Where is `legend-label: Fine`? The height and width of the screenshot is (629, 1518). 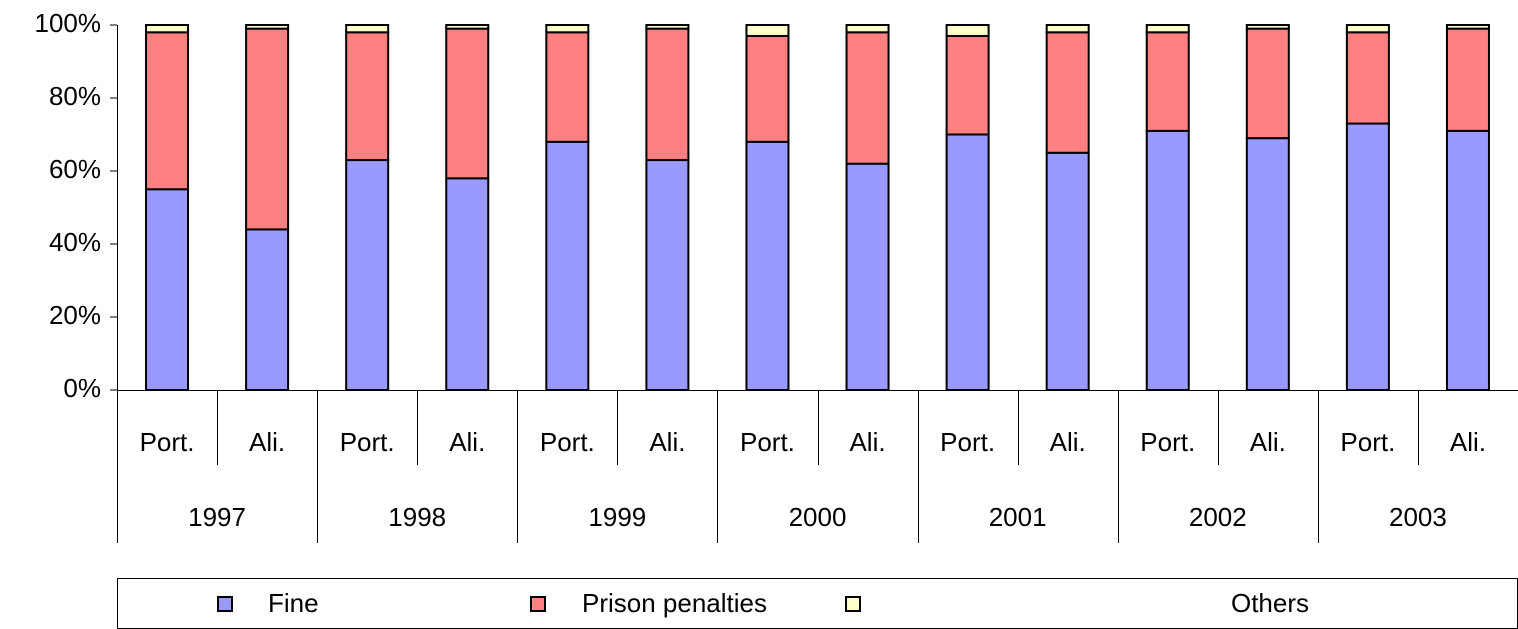 legend-label: Fine is located at coordinates (293, 603).